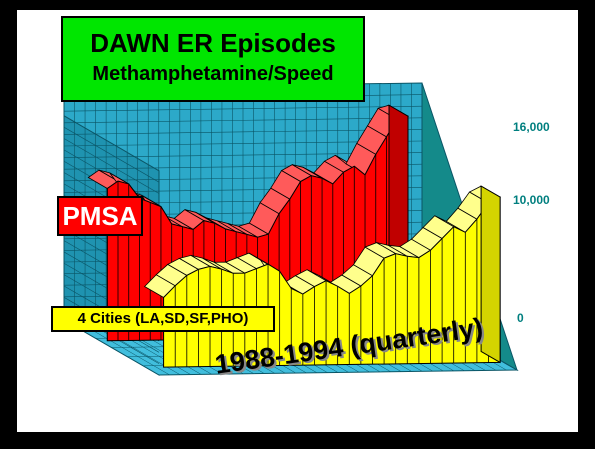  What do you see at coordinates (490, 274) in the screenshot?
I see `ribbon-end-4-cities-la-sd-sf-pho` at bounding box center [490, 274].